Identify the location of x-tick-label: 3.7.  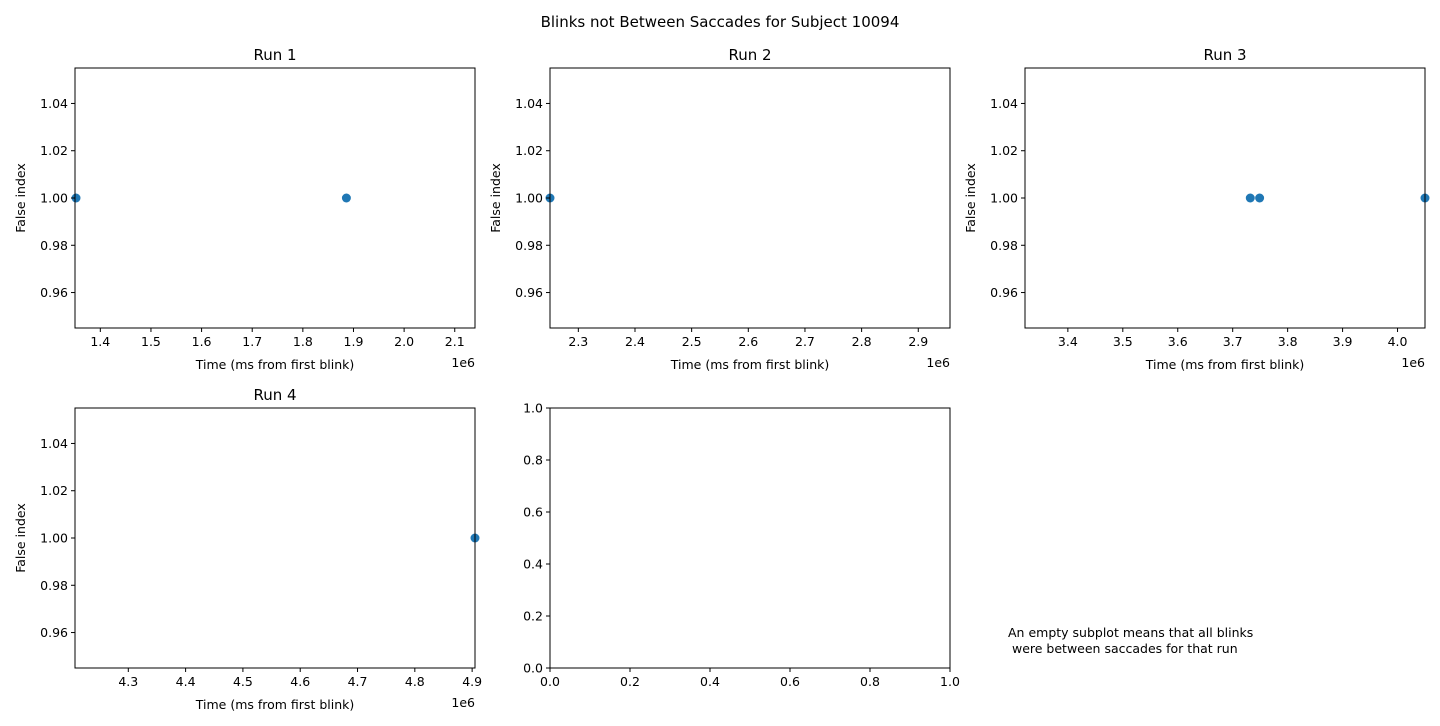
(1233, 341).